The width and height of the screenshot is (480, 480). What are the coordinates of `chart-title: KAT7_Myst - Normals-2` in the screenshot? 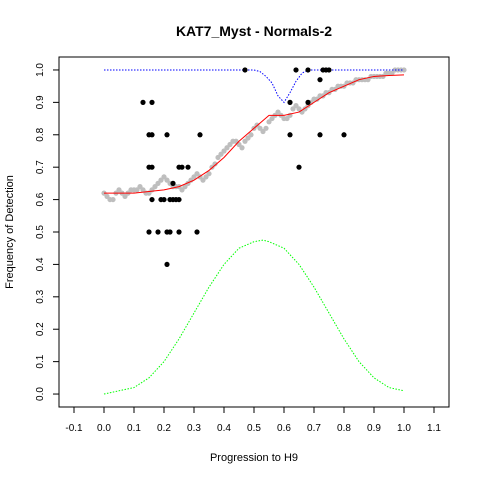 It's located at (254, 31).